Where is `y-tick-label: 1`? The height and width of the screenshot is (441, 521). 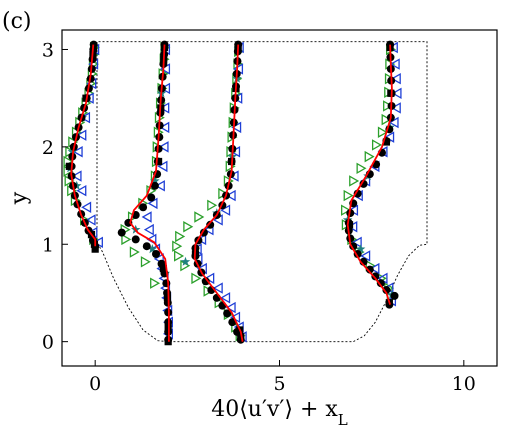
y-tick-label: 1 is located at coordinates (48, 245).